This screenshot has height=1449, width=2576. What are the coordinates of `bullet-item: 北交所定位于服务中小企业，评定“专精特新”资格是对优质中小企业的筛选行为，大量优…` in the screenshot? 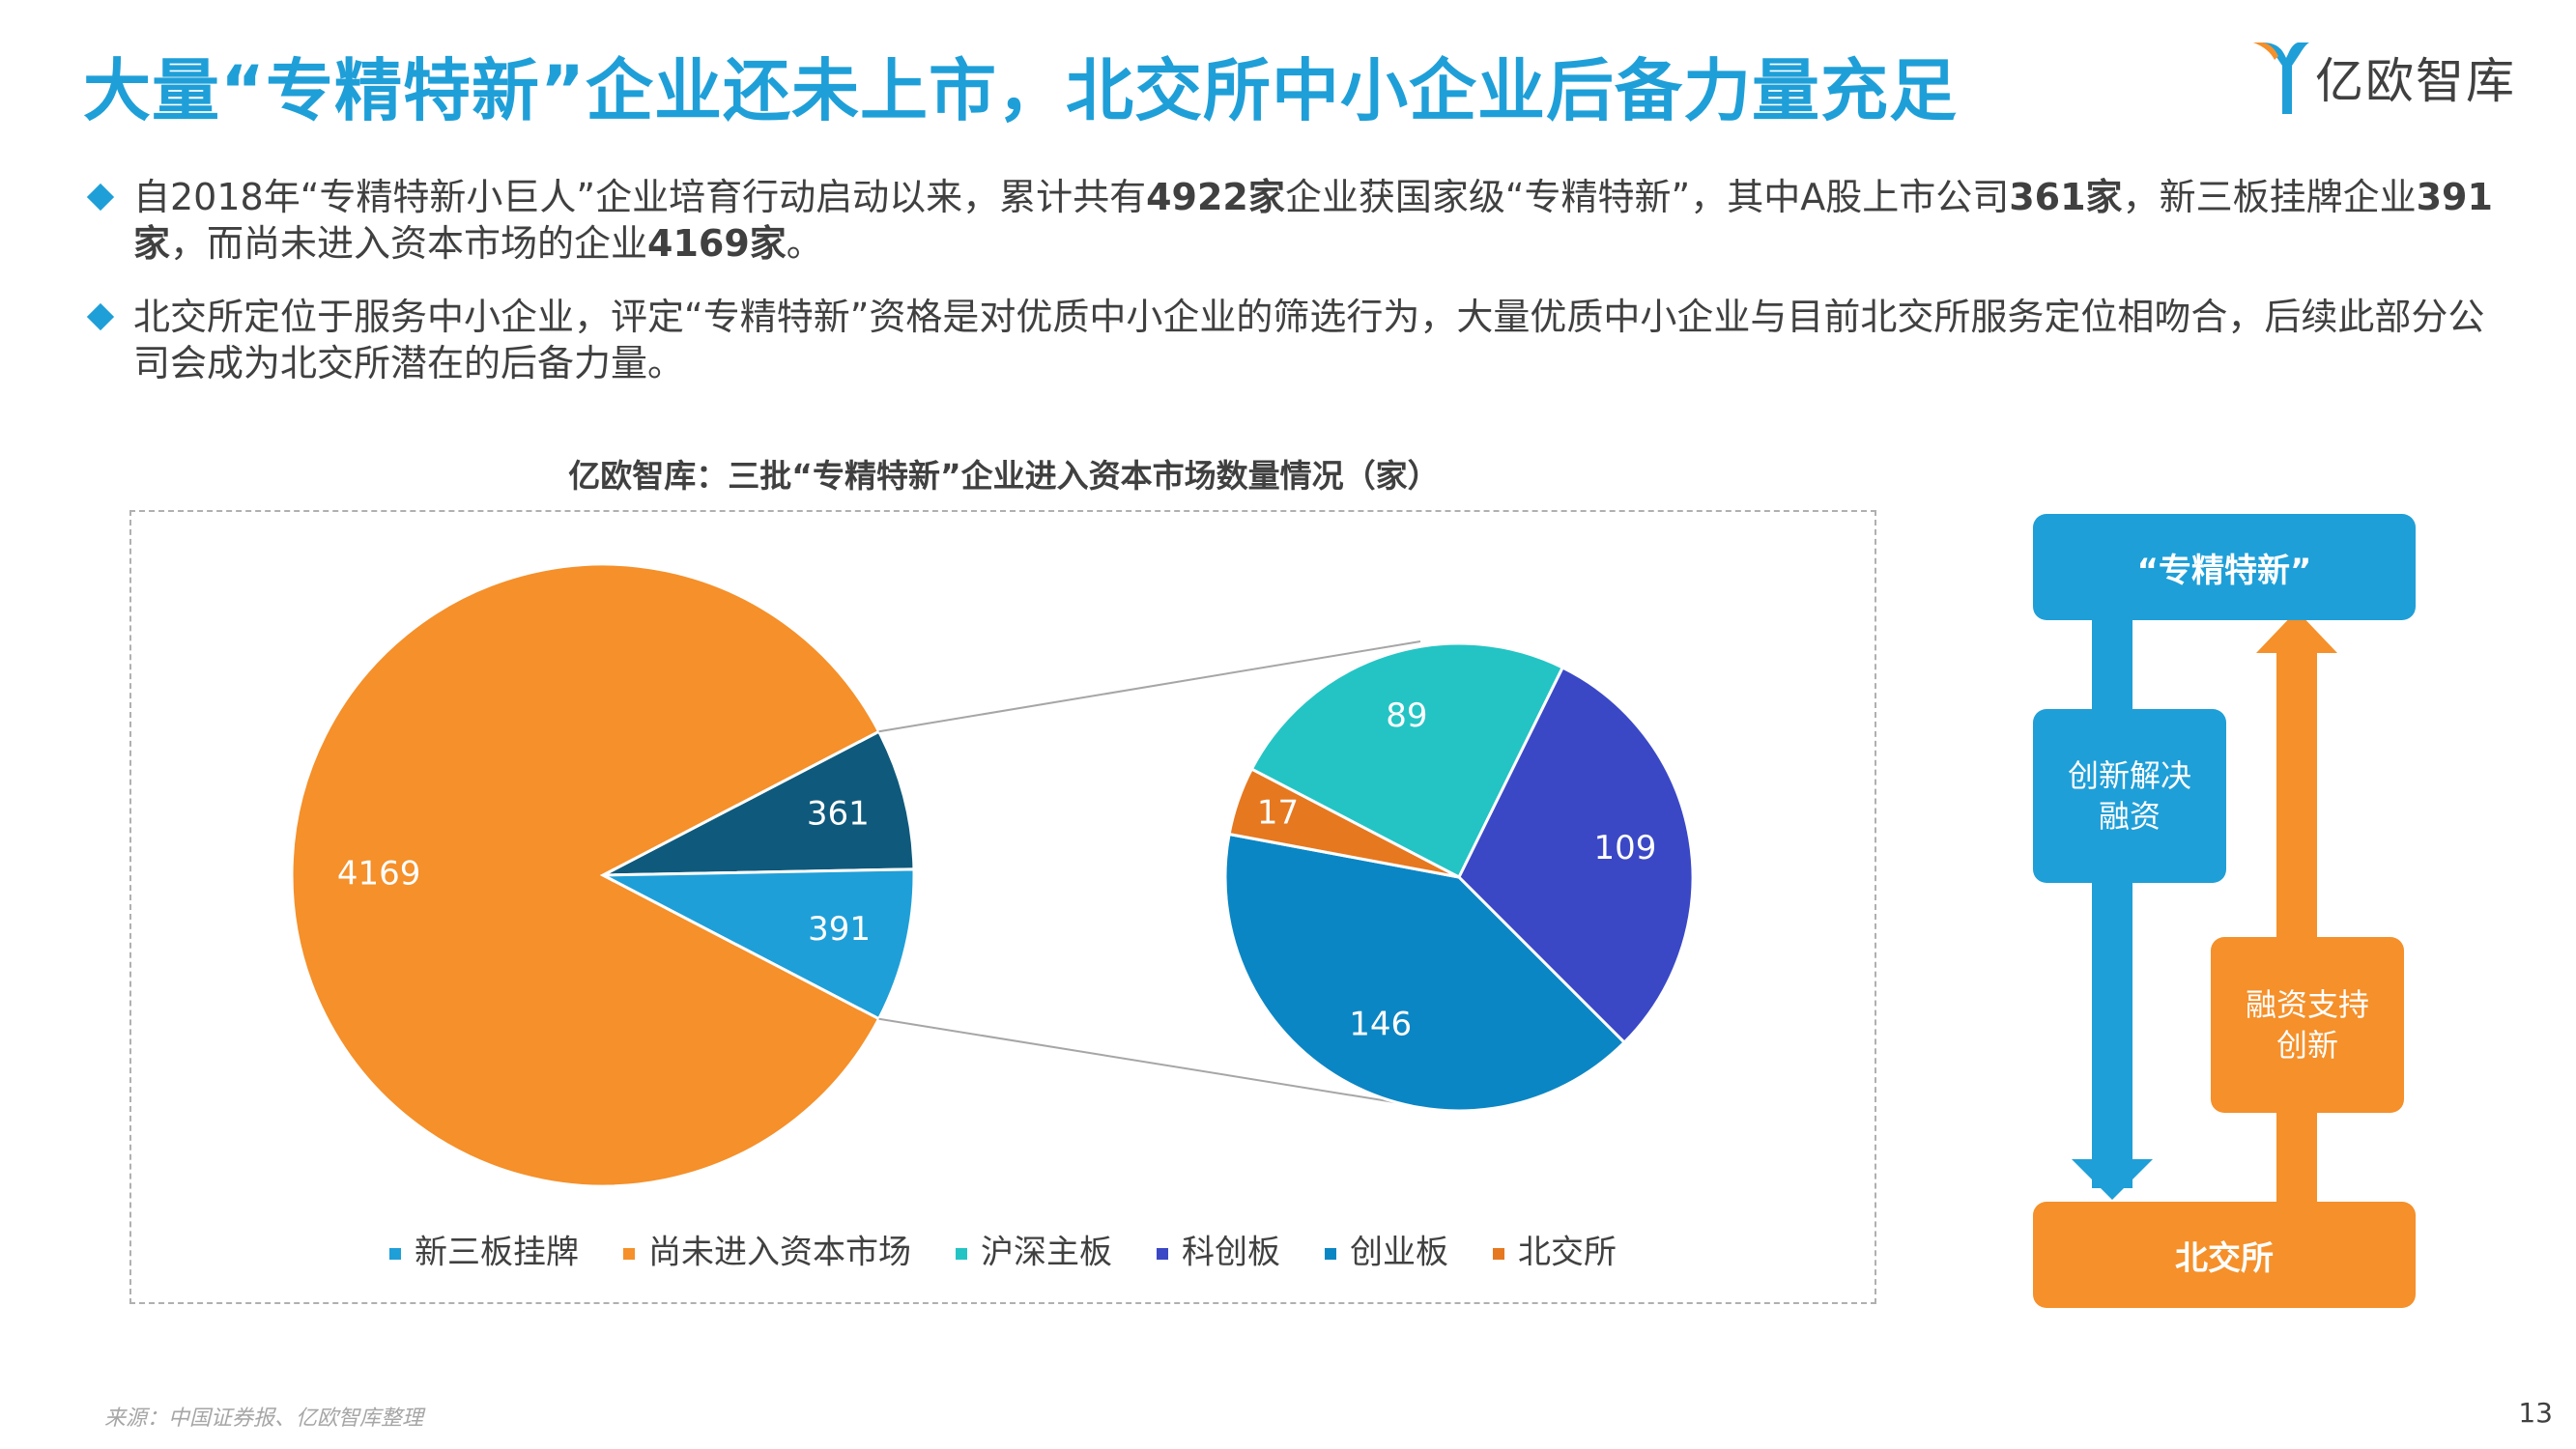 It's located at (1291, 340).